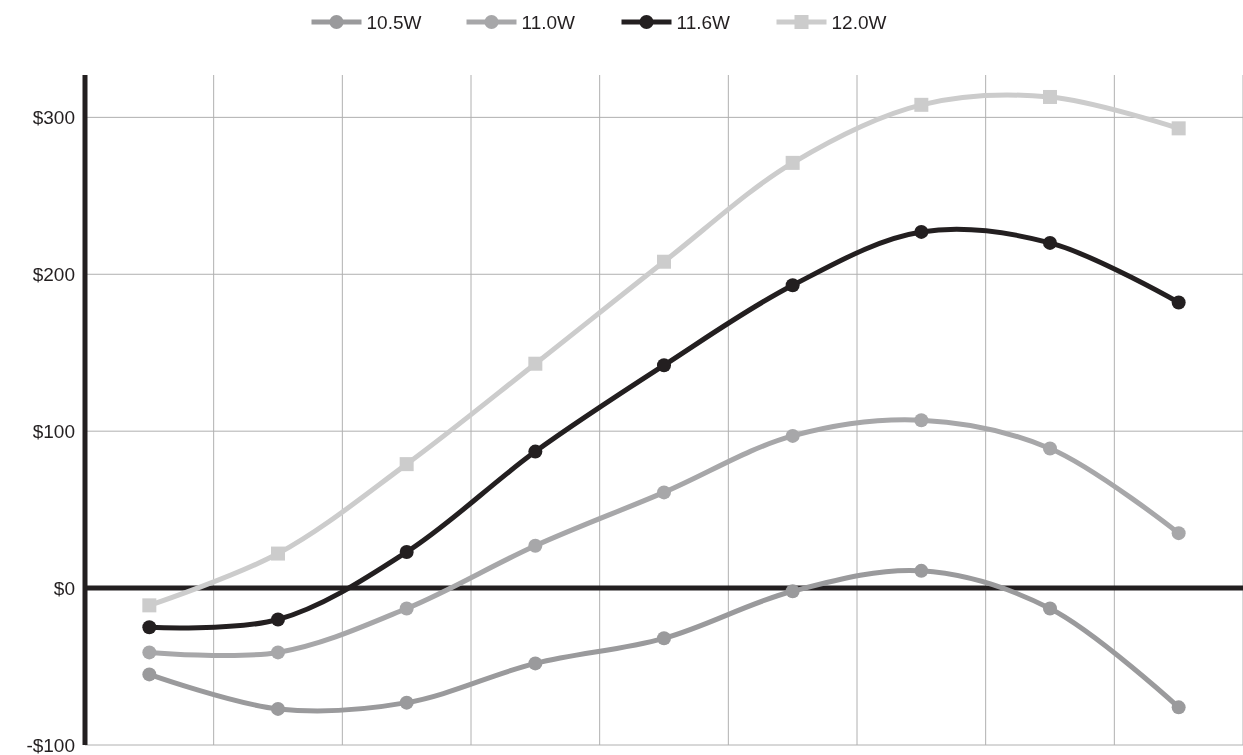  I want to click on y-tick-label: $300, so click(53, 118).